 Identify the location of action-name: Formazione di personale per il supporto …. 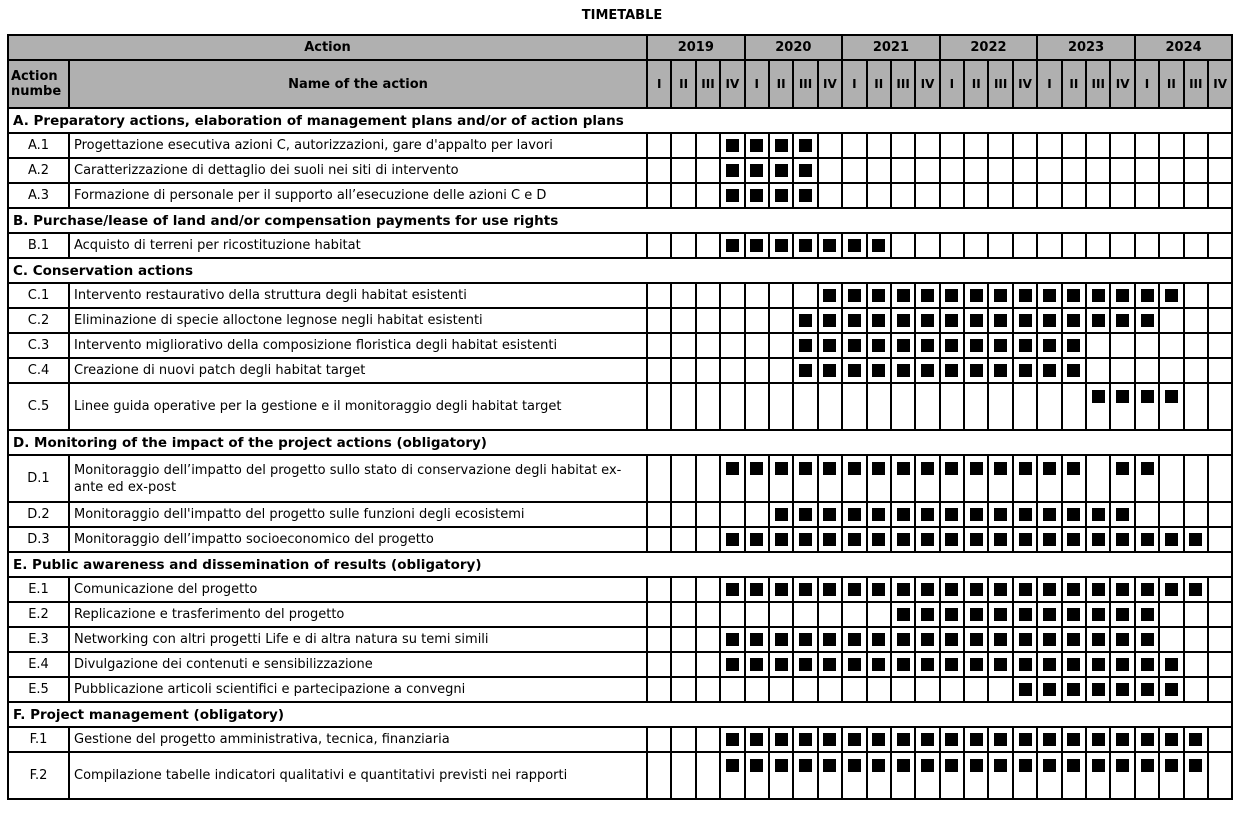
(358, 195).